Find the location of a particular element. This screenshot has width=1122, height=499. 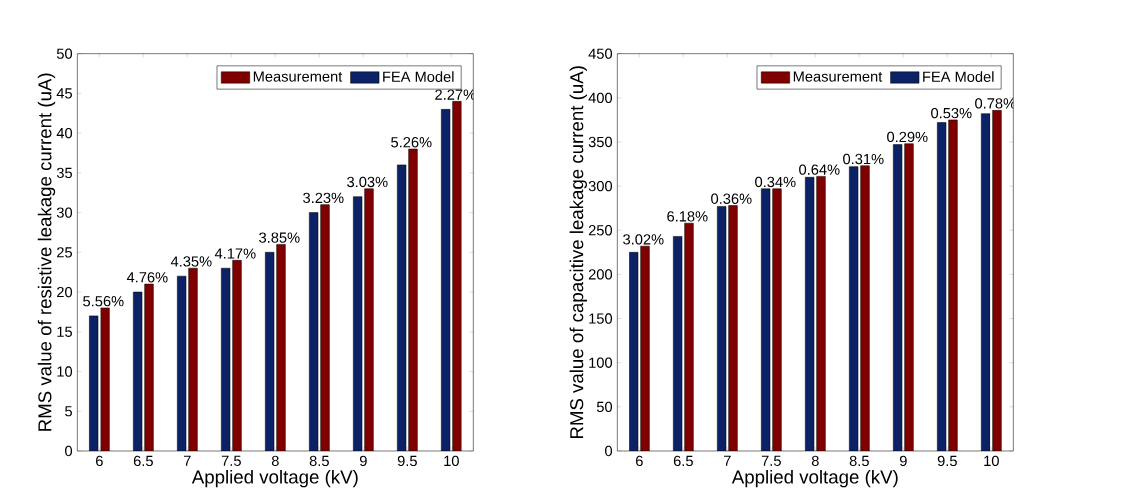

annotation: 2.27% is located at coordinates (455, 94).